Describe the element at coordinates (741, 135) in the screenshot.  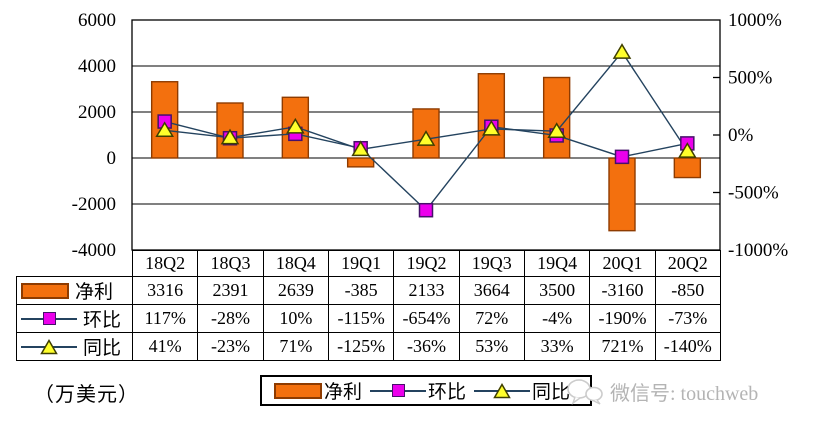
I see `right-axis-label: 0%` at that location.